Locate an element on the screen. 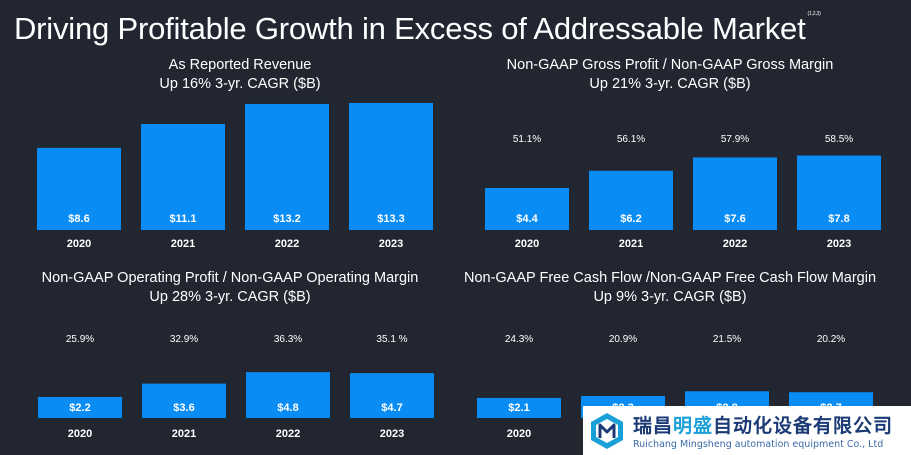  bar-value-label: $4.4 is located at coordinates (527, 219).